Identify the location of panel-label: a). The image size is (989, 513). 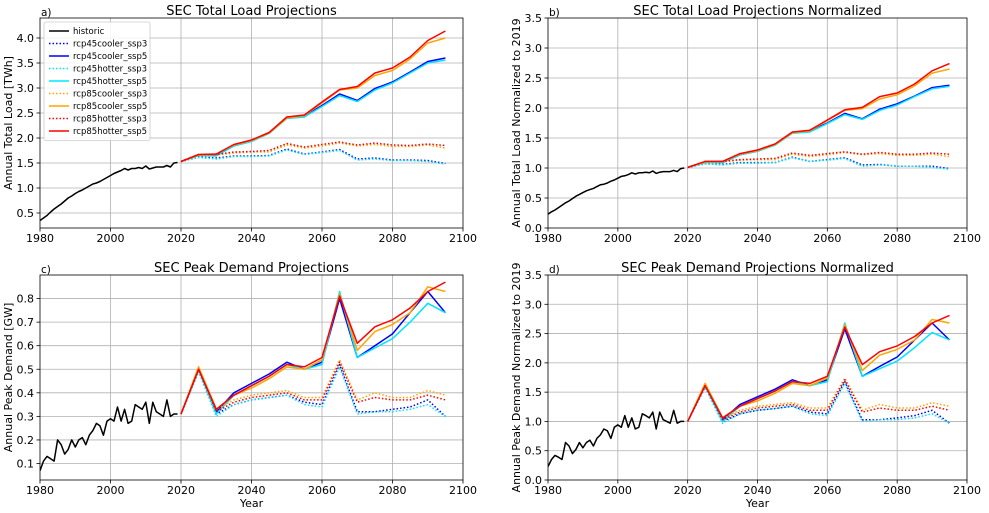
(46, 13).